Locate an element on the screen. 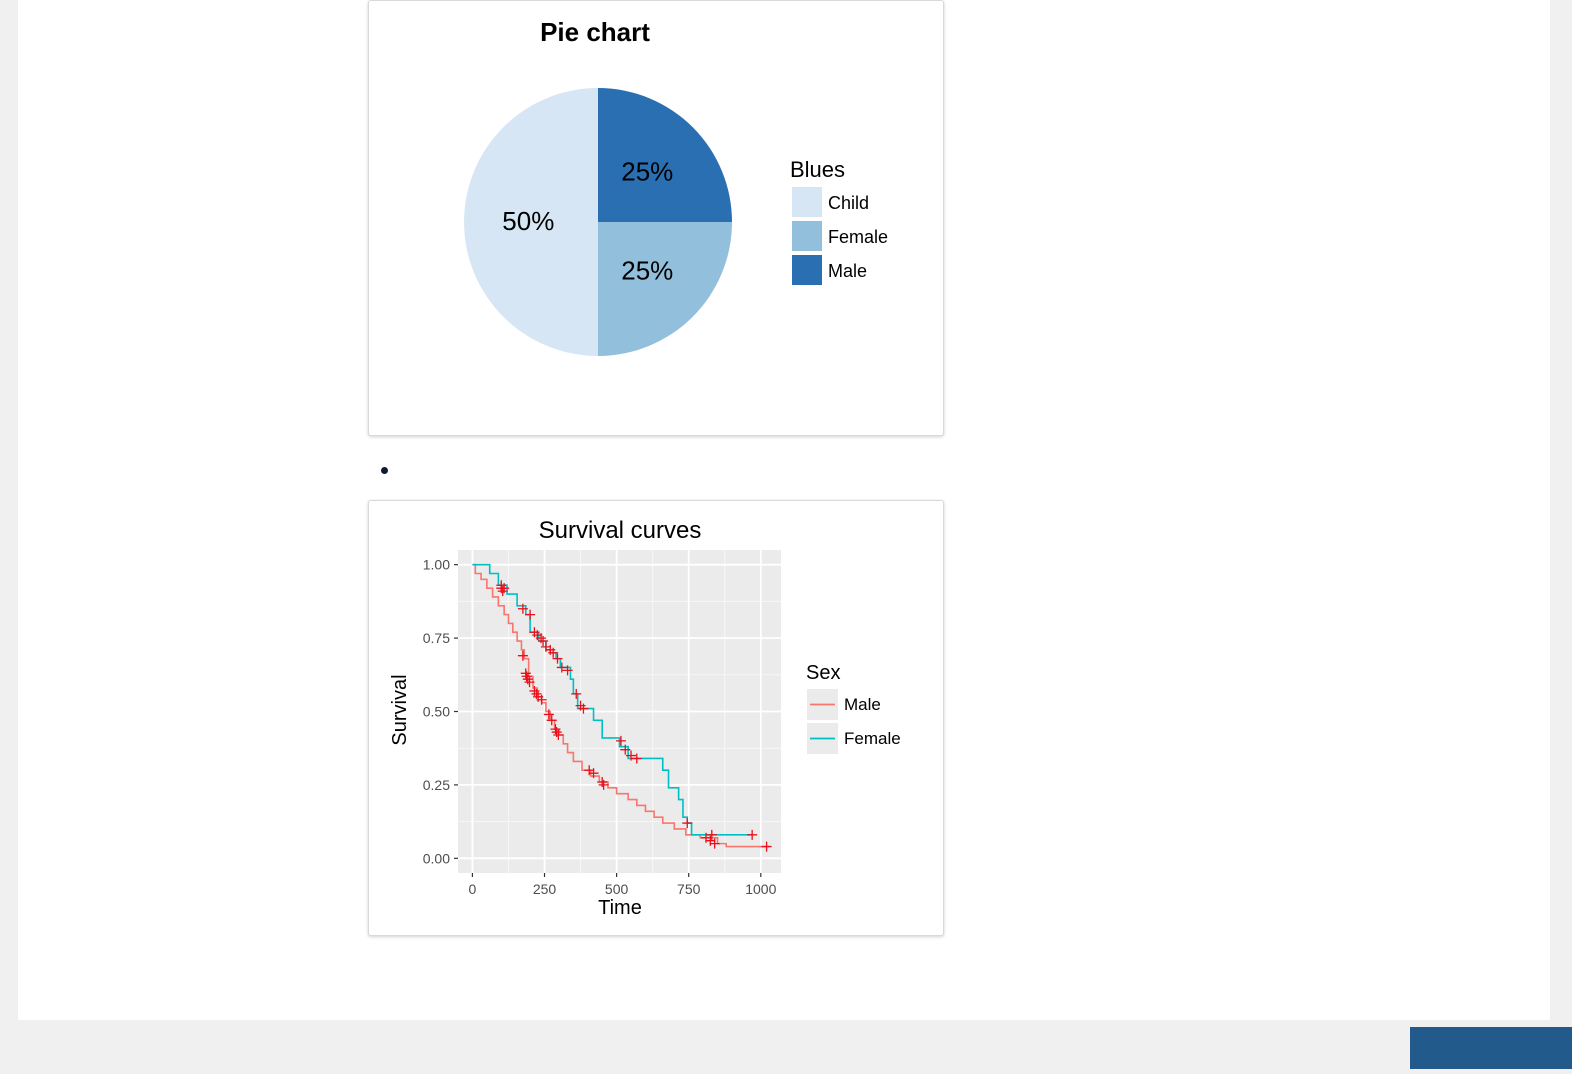 Image resolution: width=1572 pixels, height=1074 pixels. x-tick-label: 750 is located at coordinates (689, 889).